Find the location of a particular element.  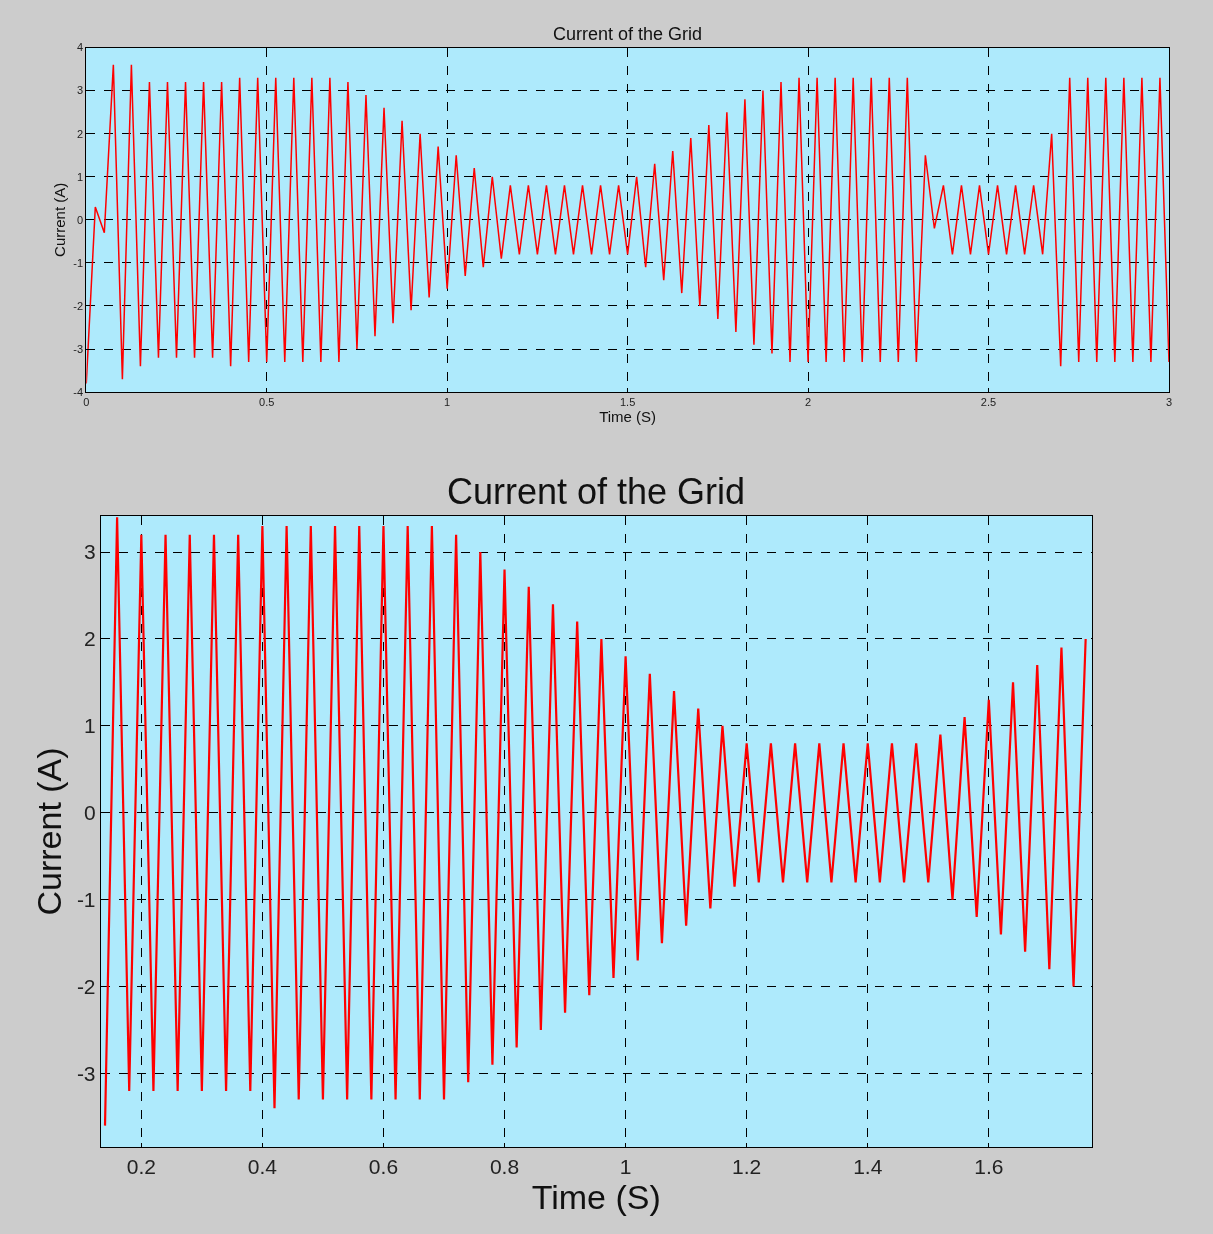

y-tick-label: 4 is located at coordinates (80, 47).